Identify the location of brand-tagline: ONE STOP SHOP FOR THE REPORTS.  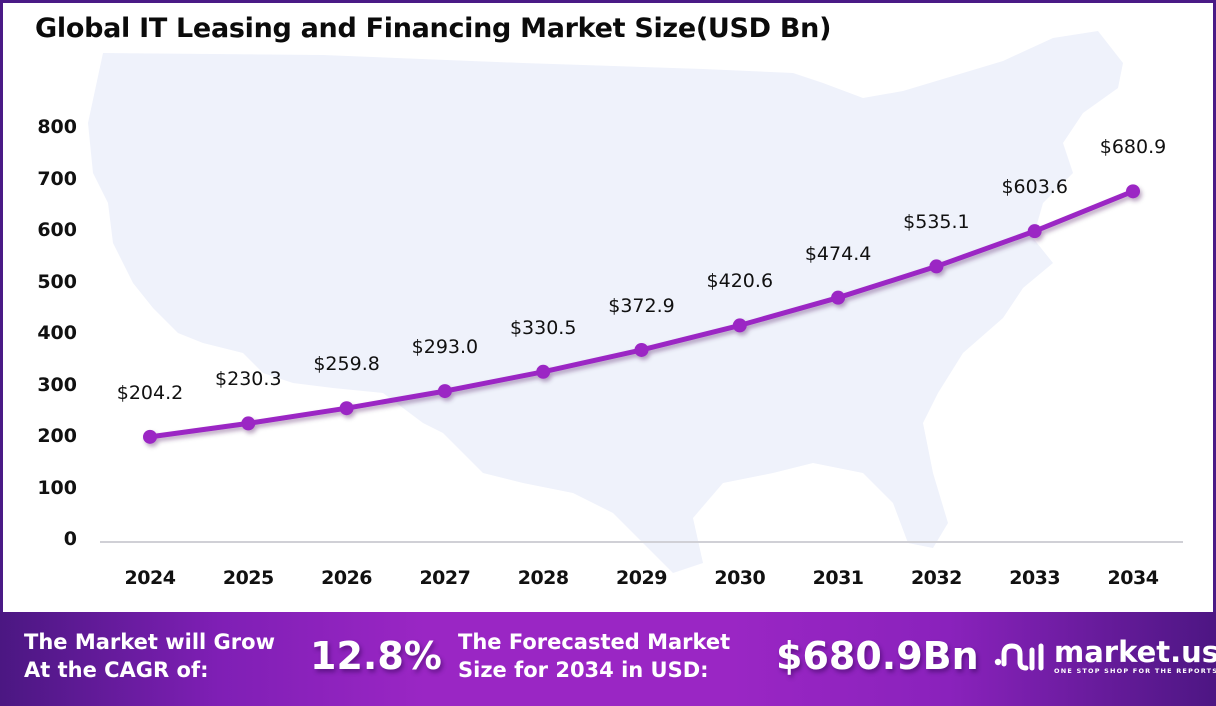
(1135, 671).